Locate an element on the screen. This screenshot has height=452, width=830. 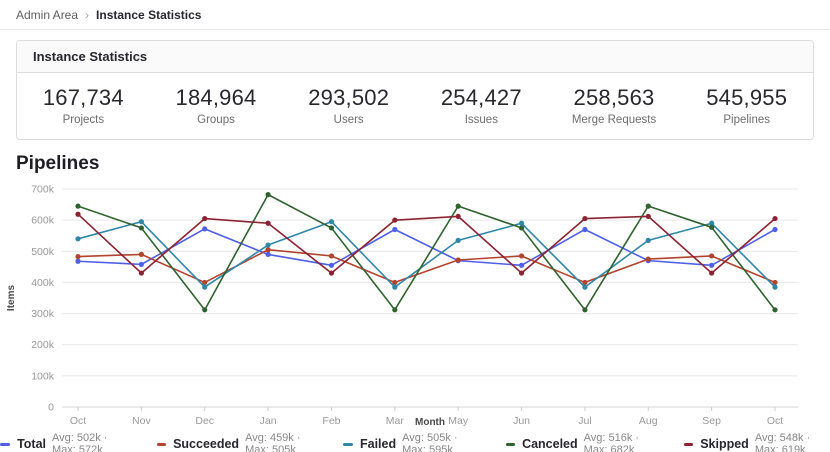
svg-text: Feb is located at coordinates (331, 421).